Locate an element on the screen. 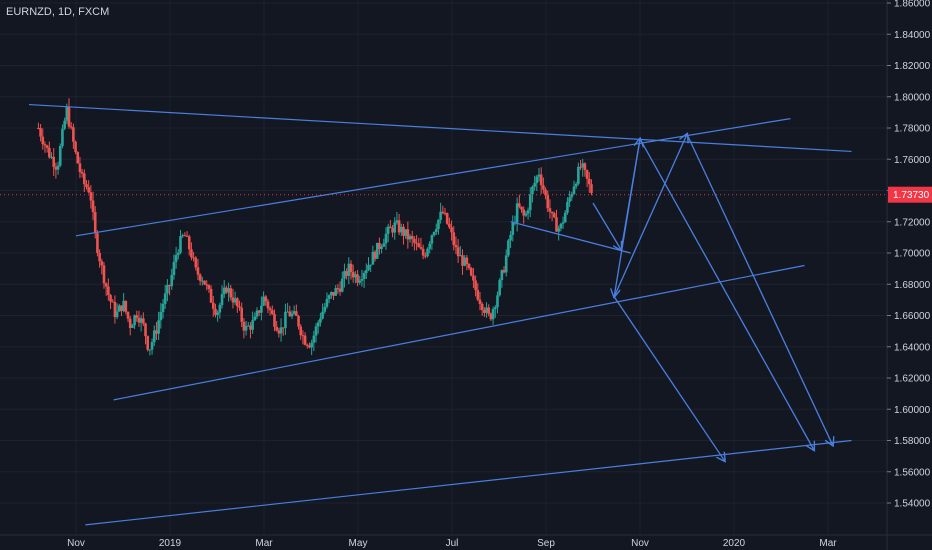 Image resolution: width=932 pixels, height=550 pixels. y-tick-label: 1.80000 is located at coordinates (912, 97).